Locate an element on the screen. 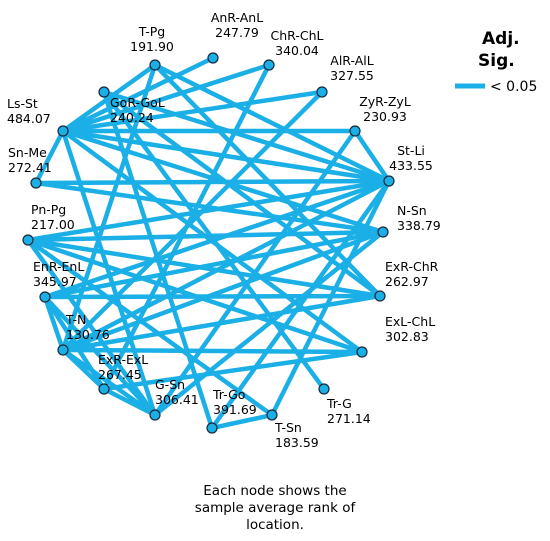  node-label-zyr_zyl: ZyR-ZyL 230.93 is located at coordinates (385, 109).